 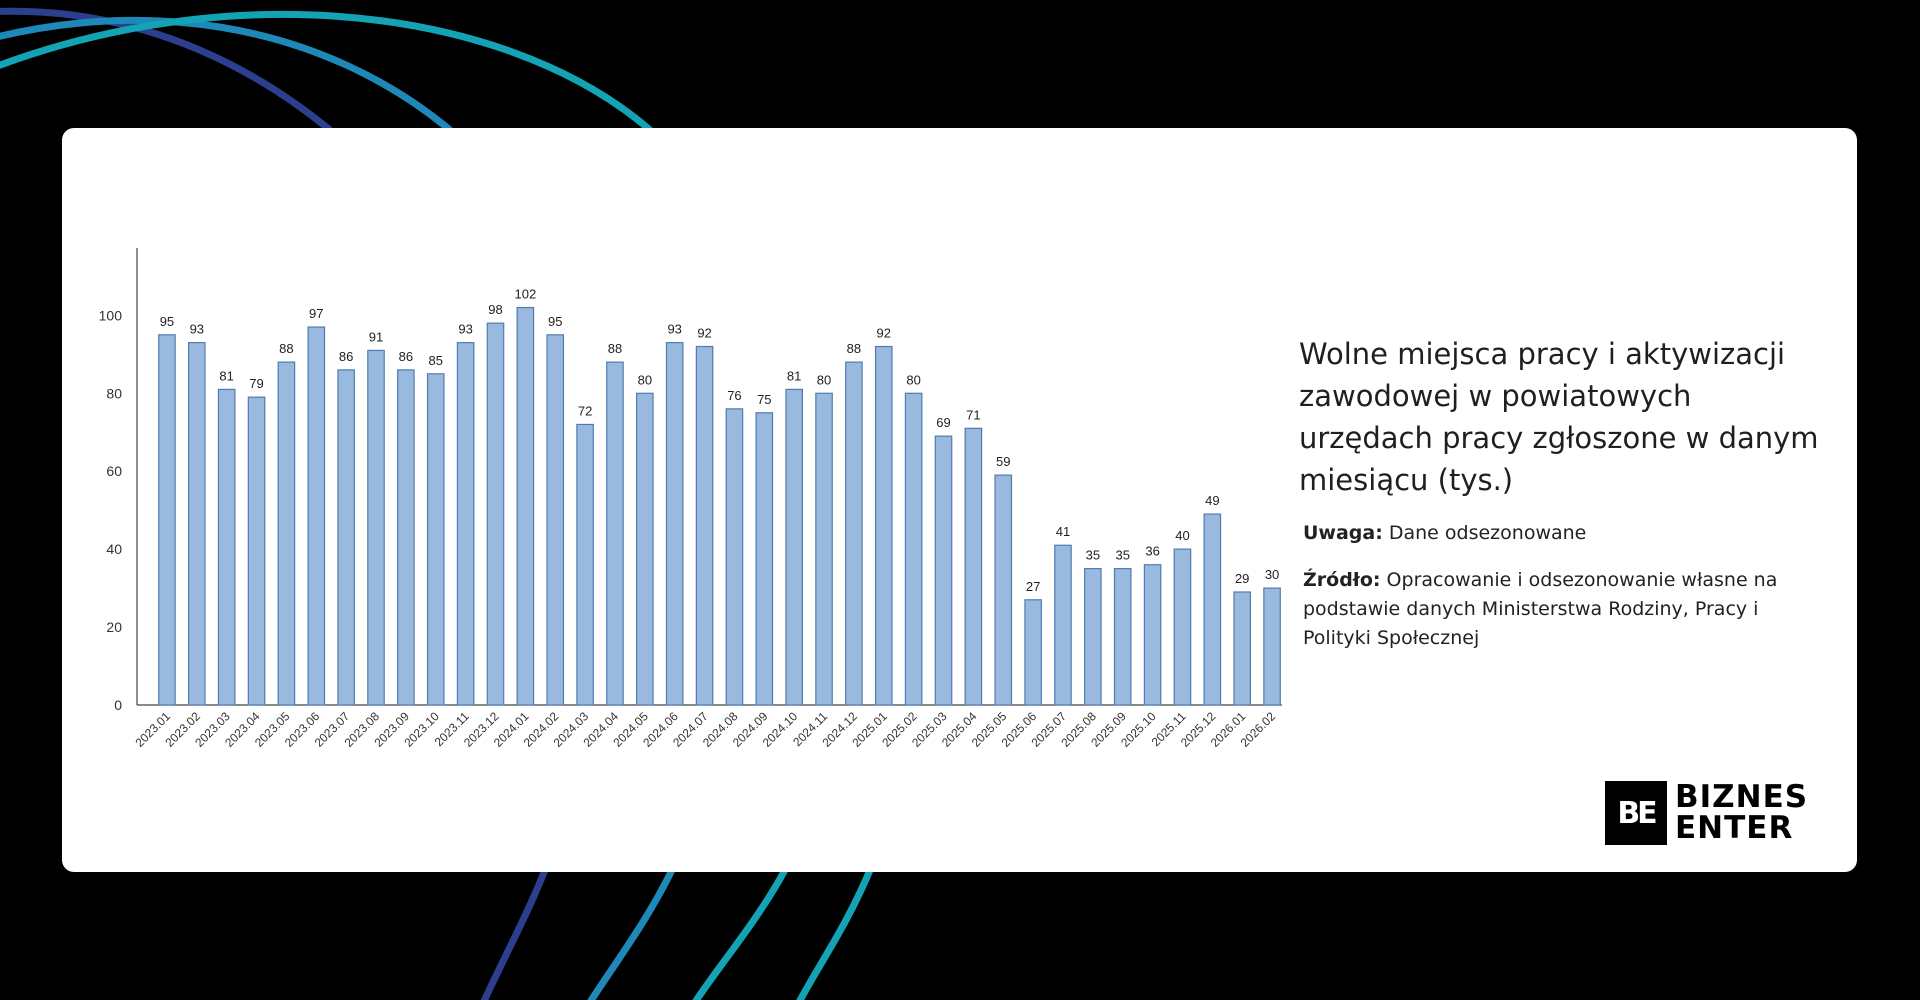 I want to click on bizneS-enter-logo: BE BIZNES ENTER, so click(x=1706, y=813).